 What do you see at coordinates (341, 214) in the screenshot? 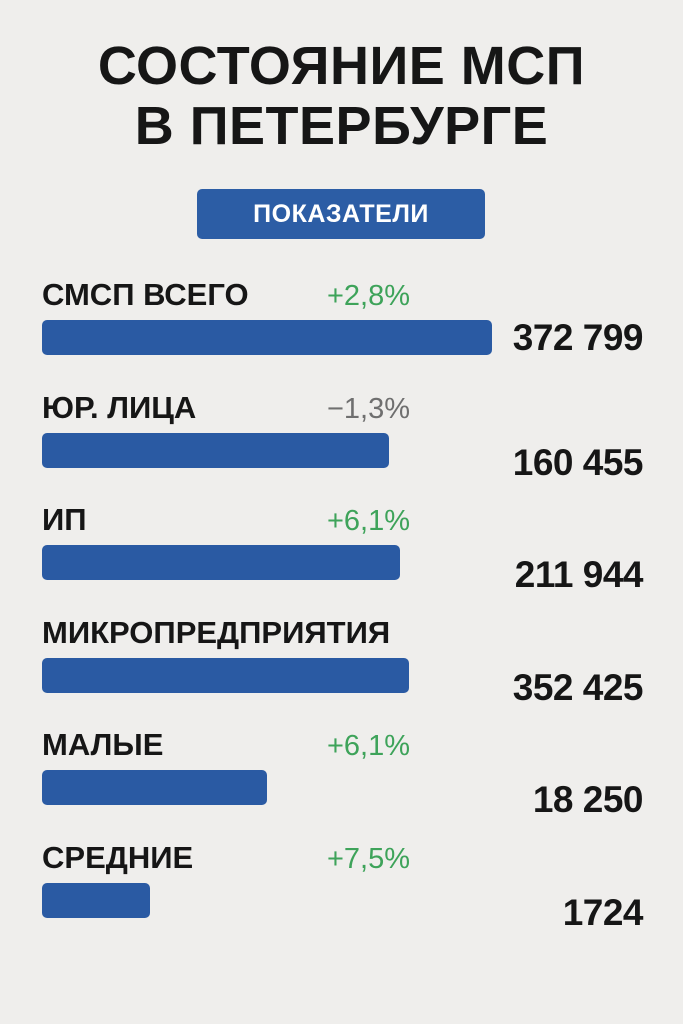
I see `section-badge: ПОКАЗАТЕЛИ` at bounding box center [341, 214].